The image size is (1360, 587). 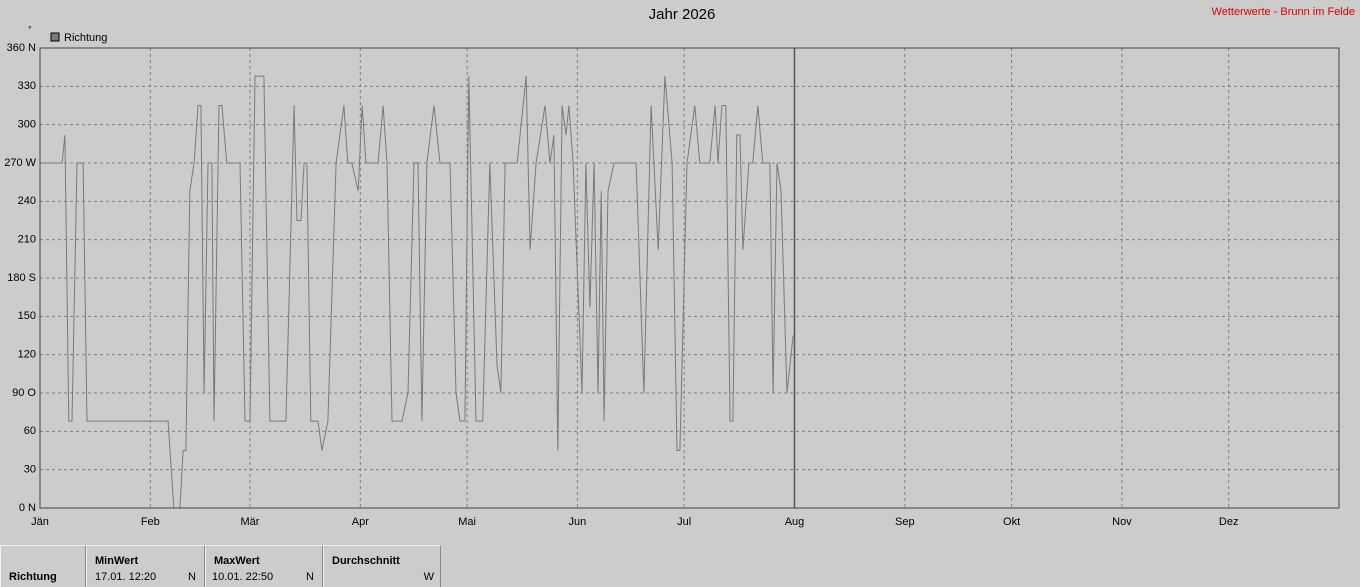 What do you see at coordinates (24, 393) in the screenshot?
I see `y-tick-label: 90 O` at bounding box center [24, 393].